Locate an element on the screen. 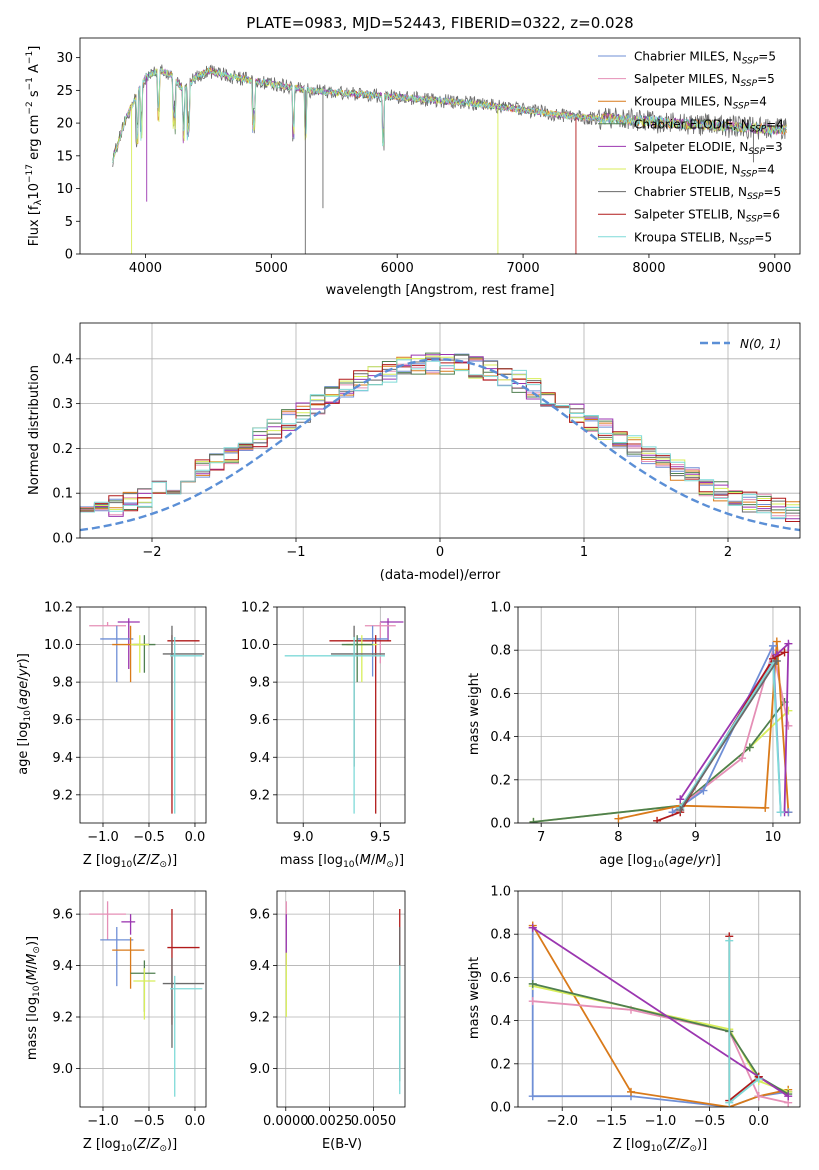 This screenshot has height=1170, width=819. z-weight-ylabel: mass weight is located at coordinates (474, 998).